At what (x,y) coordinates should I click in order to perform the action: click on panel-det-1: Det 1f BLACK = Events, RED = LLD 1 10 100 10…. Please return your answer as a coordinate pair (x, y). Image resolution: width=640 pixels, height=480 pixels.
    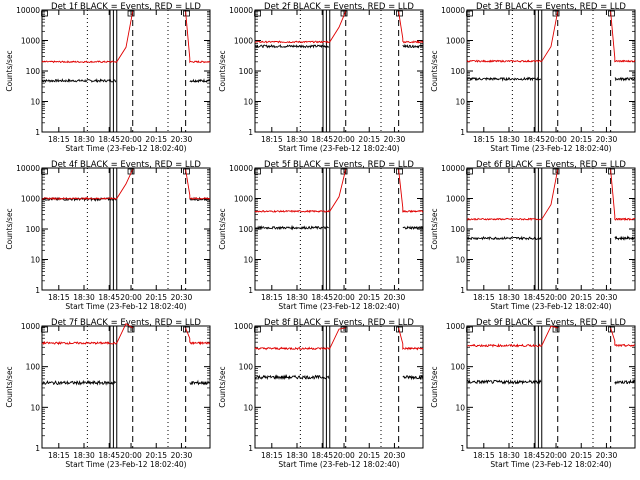
    Looking at the image, I should click on (108, 77).